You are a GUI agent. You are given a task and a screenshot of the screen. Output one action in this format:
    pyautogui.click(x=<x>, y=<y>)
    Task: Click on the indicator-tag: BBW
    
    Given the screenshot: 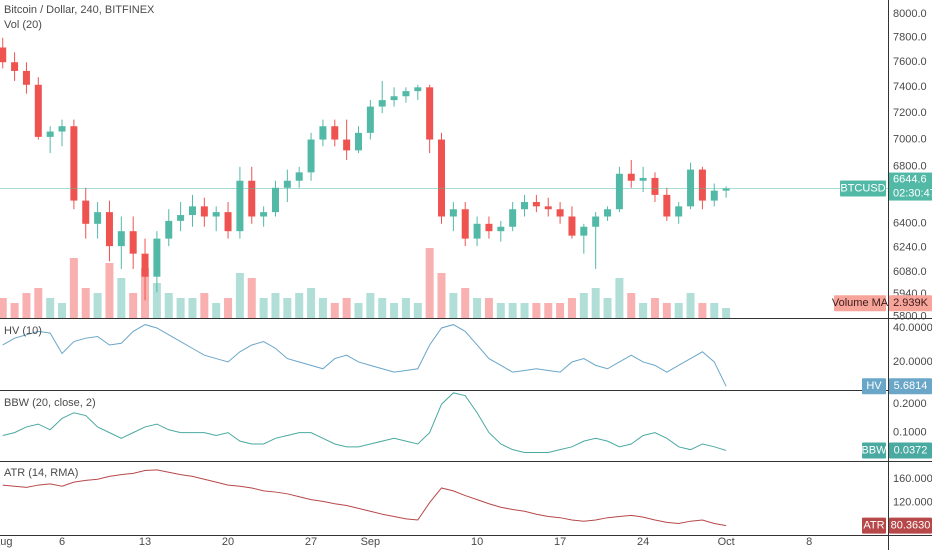 What is the action you would take?
    pyautogui.click(x=874, y=450)
    